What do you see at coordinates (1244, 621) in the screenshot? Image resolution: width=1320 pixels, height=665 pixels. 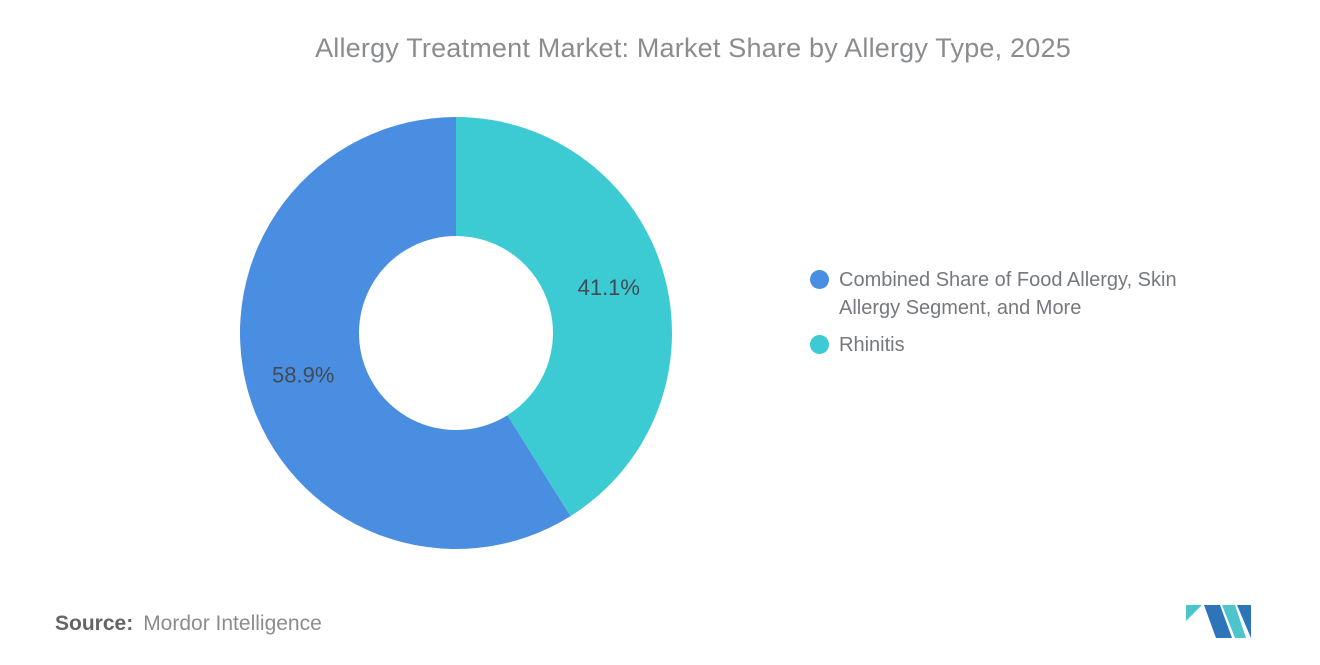 I see `logo-blue-right-triangle` at bounding box center [1244, 621].